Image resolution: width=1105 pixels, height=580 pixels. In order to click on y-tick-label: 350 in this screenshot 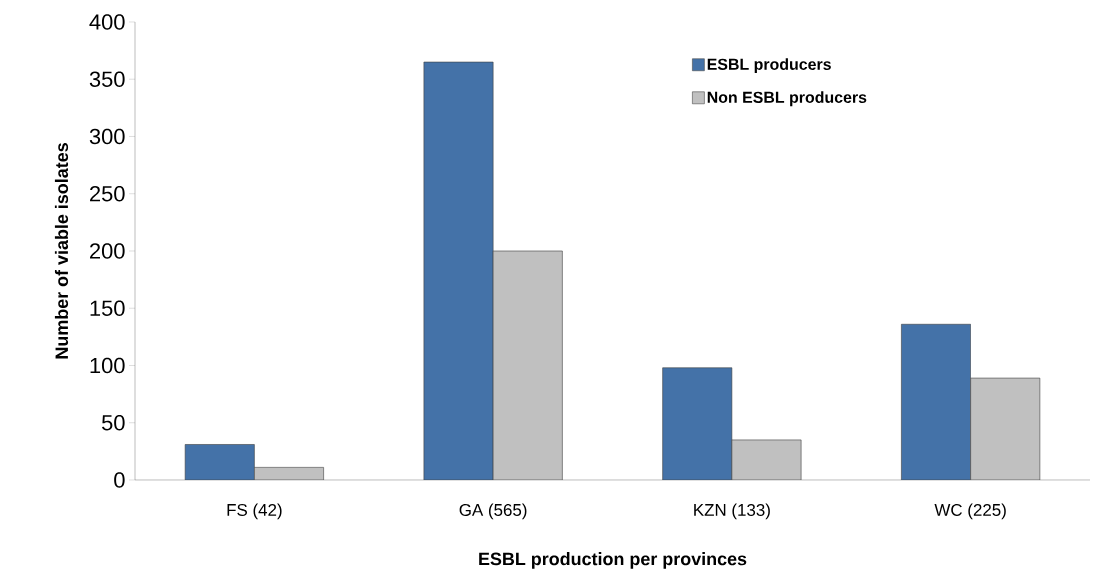, I will do `click(107, 79)`.